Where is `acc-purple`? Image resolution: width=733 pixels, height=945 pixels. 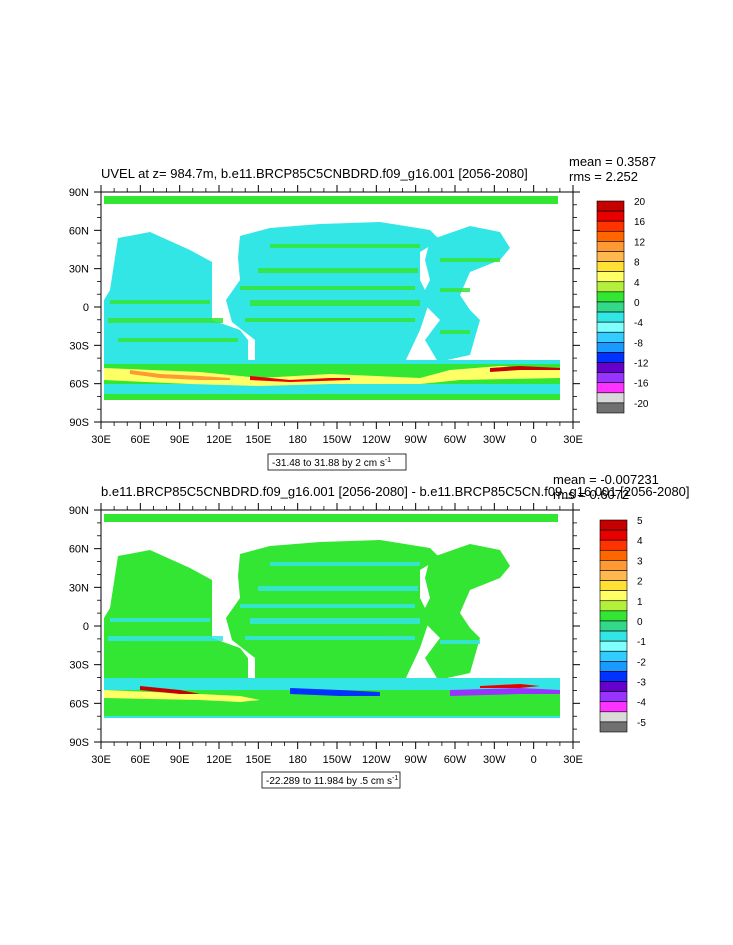 acc-purple is located at coordinates (505, 692).